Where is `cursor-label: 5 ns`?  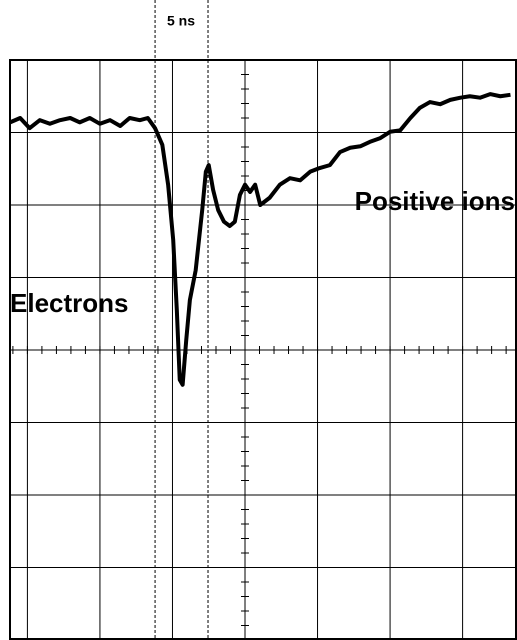 cursor-label: 5 ns is located at coordinates (181, 21).